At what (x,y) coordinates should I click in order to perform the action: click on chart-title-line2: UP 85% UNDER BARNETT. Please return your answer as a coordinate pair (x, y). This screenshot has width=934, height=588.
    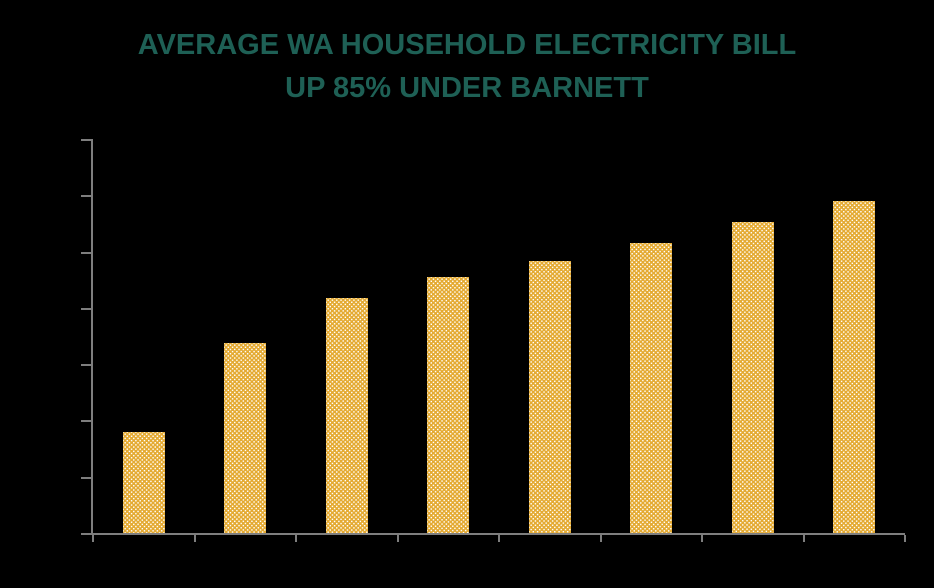
    Looking at the image, I should click on (467, 88).